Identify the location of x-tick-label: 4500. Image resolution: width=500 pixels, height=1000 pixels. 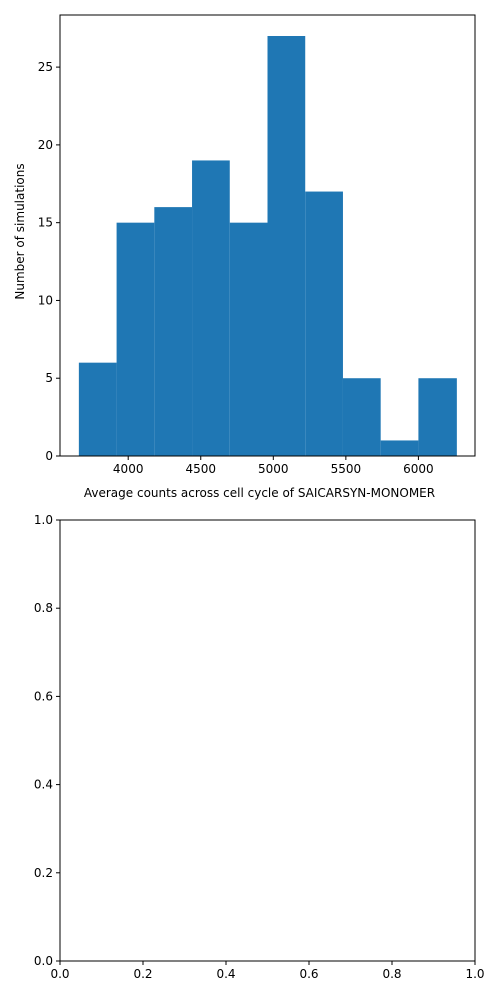
(200, 469).